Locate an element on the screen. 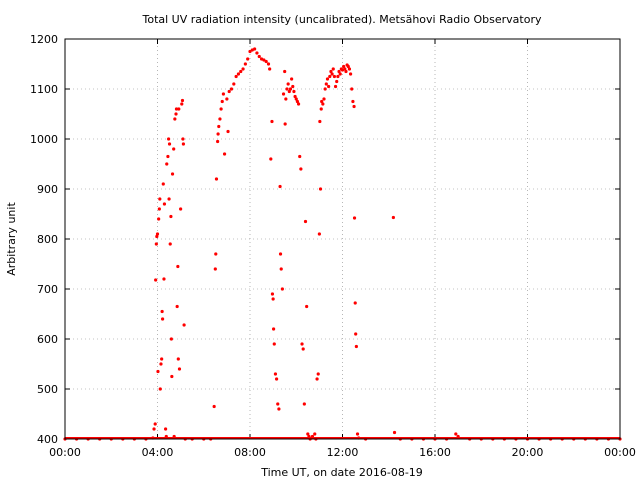 The image size is (640, 480). x-tick-label: 04:00 is located at coordinates (158, 452).